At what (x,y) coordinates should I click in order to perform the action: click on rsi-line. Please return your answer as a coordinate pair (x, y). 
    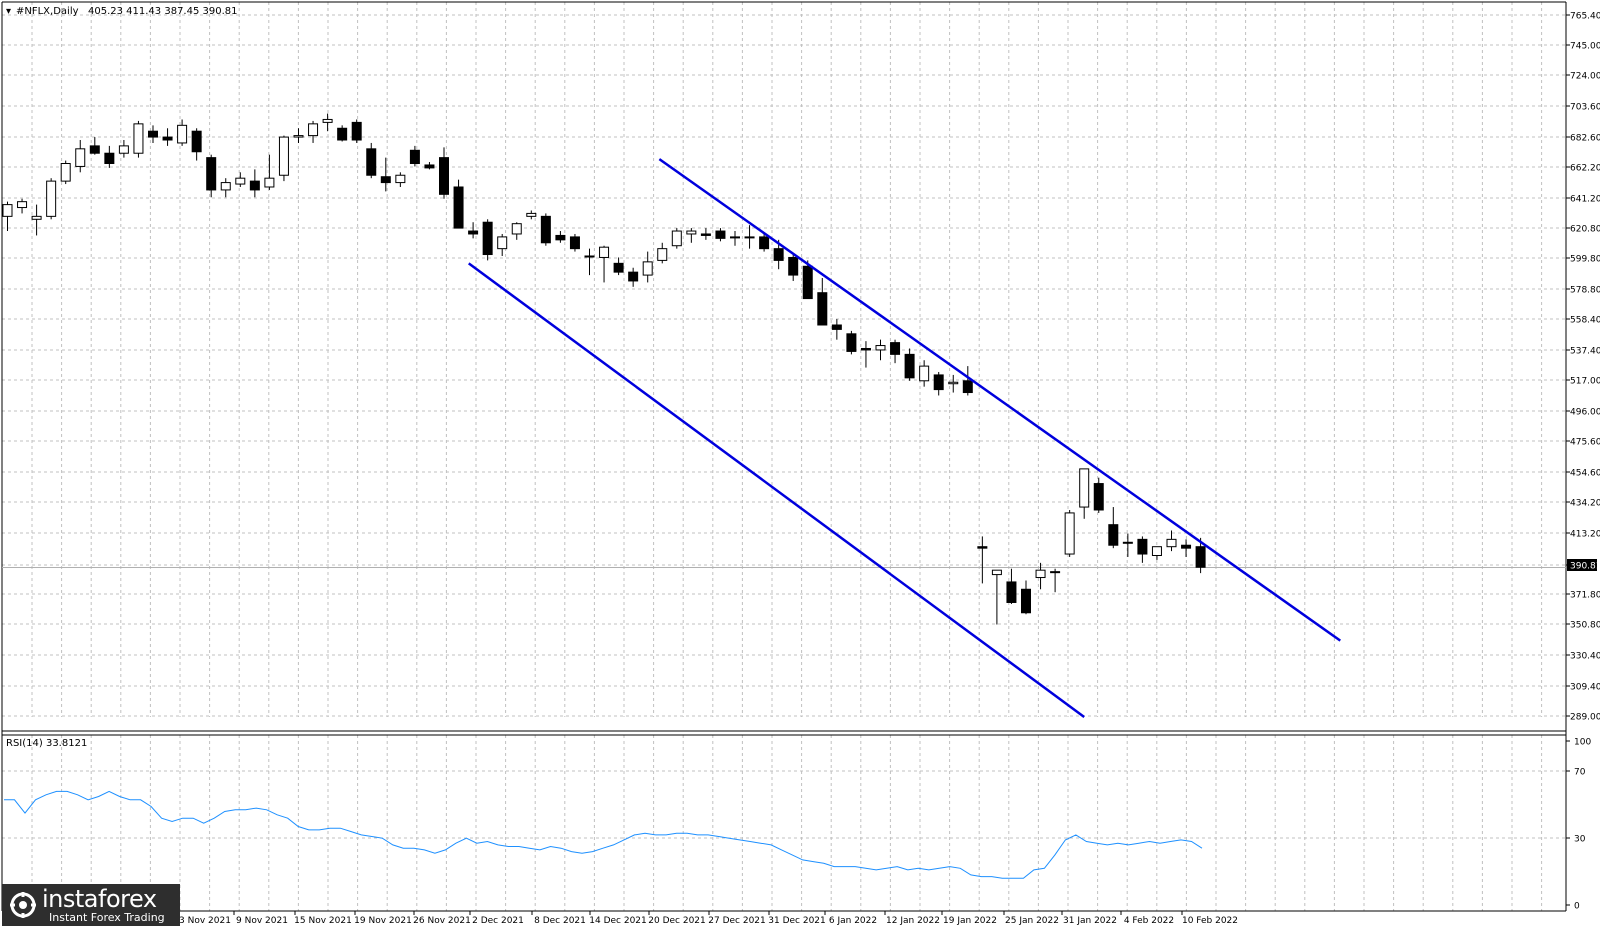
    Looking at the image, I should click on (603, 834).